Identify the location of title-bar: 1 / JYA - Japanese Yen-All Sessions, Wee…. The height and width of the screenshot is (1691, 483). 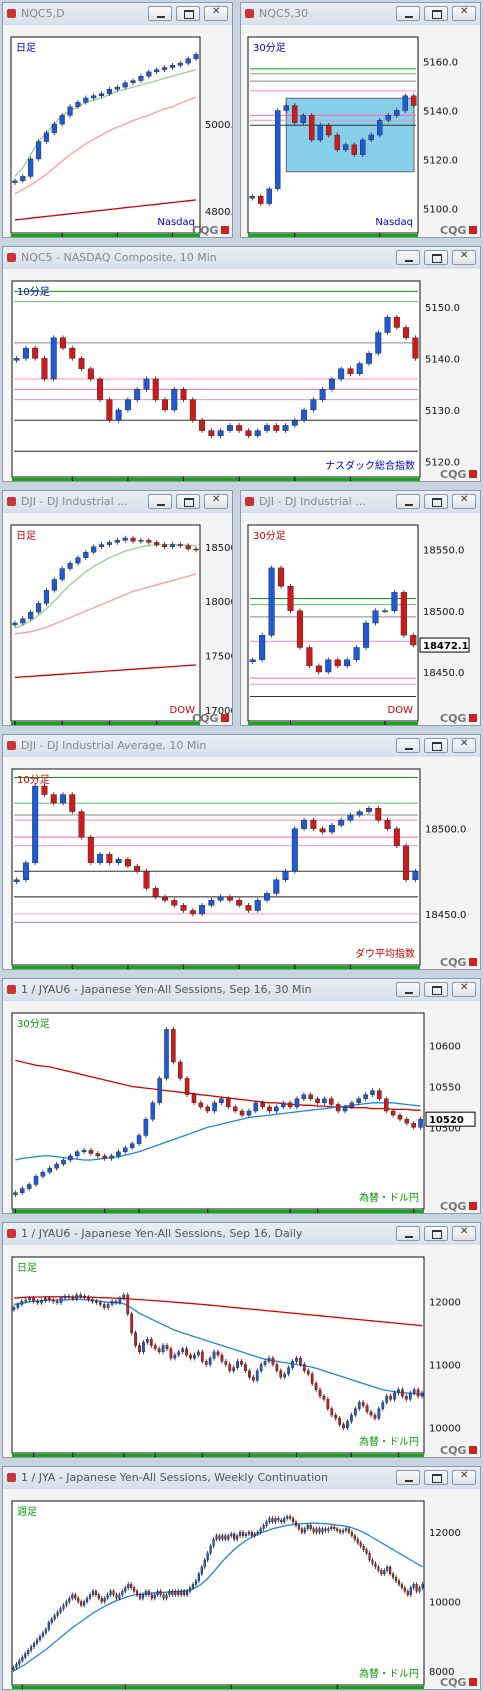
(241, 1478).